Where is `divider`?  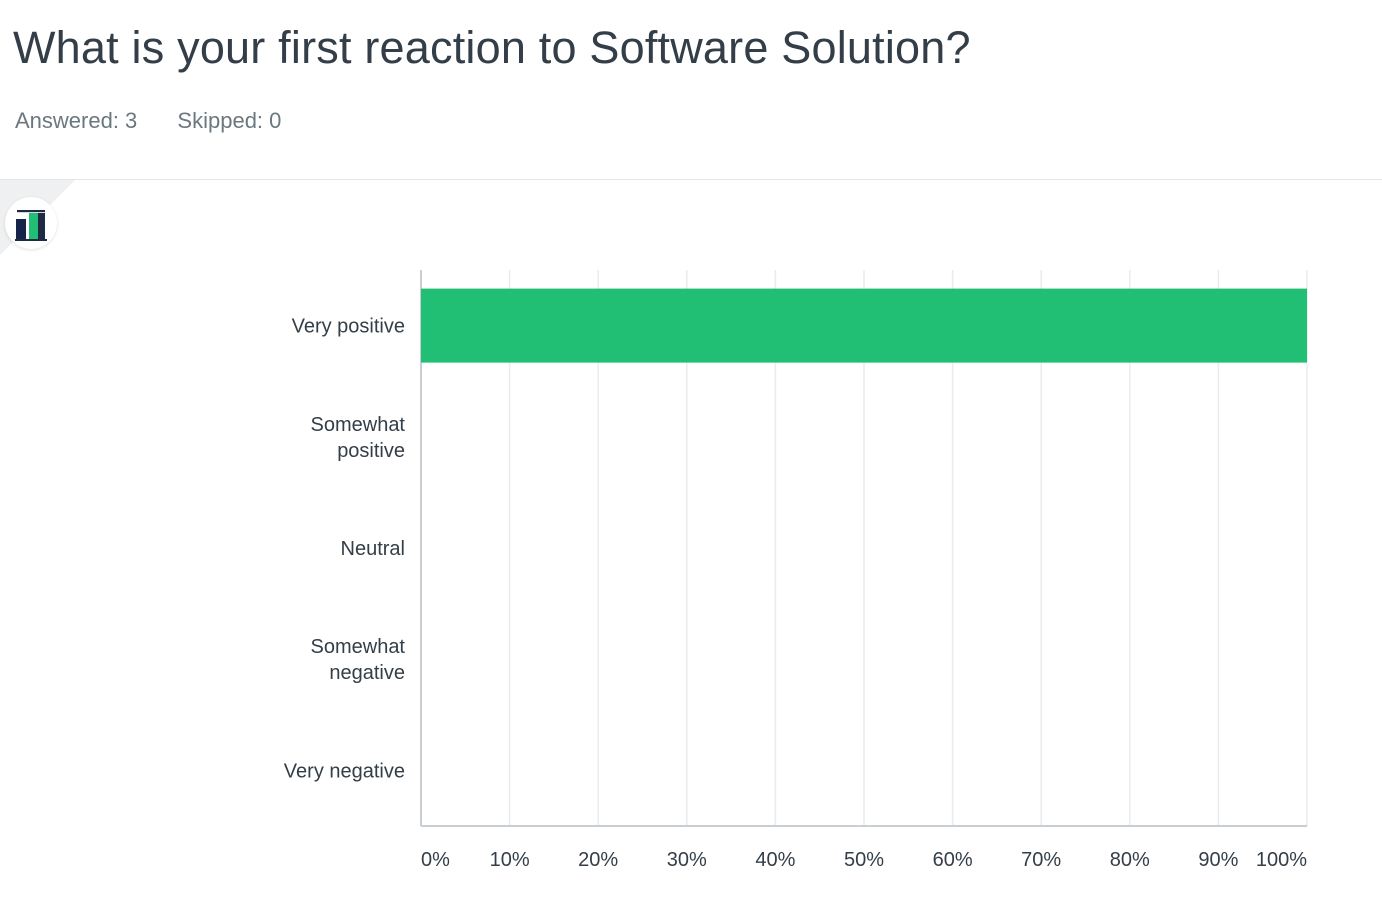 divider is located at coordinates (691, 179).